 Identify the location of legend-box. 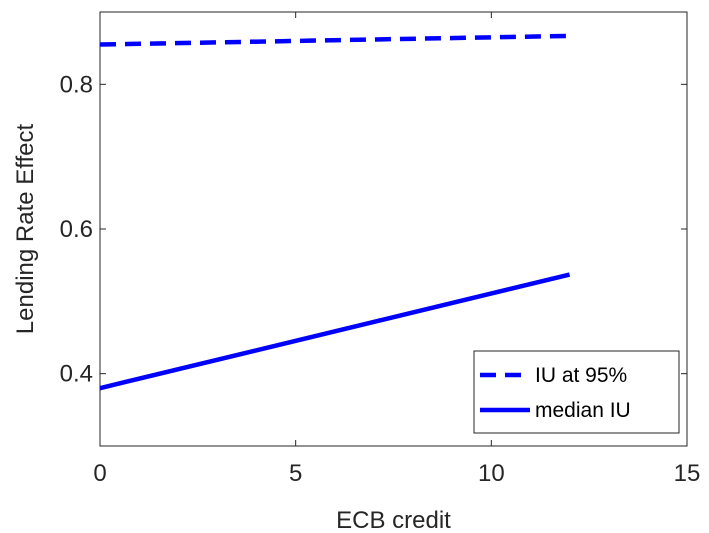
(576, 392).